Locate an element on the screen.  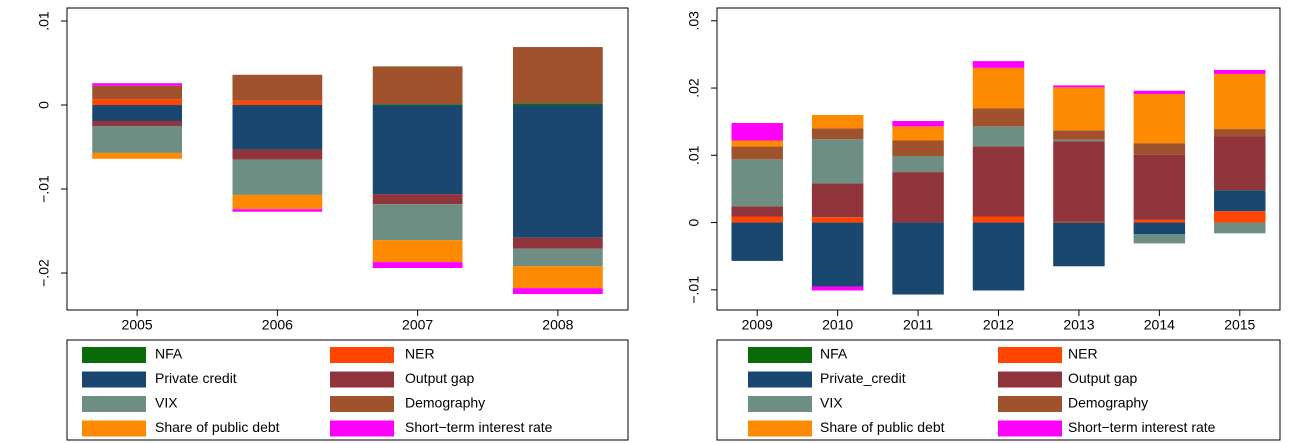
x-tick-label: 2014 is located at coordinates (1159, 325).